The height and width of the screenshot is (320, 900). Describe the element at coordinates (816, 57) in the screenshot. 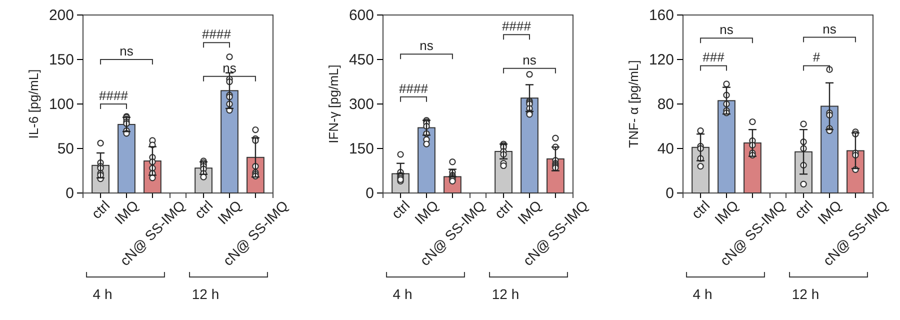

I see `annotation: #` at that location.